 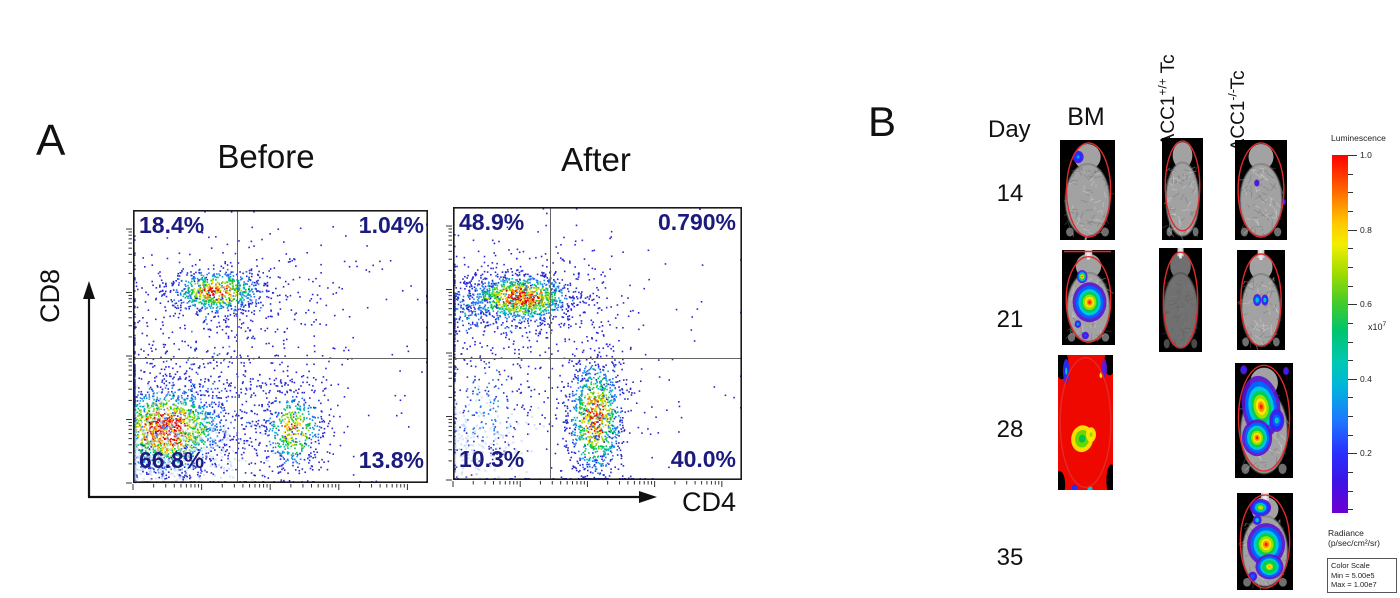 What do you see at coordinates (596, 159) in the screenshot?
I see `plot-title-after: After` at bounding box center [596, 159].